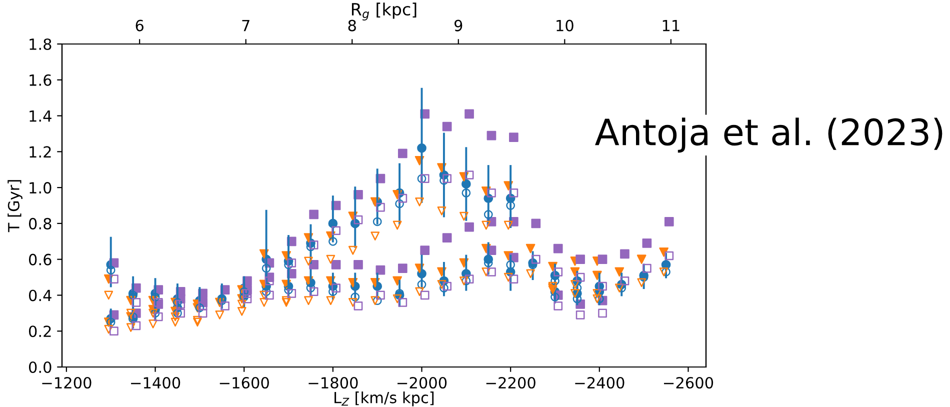 This screenshot has width=950, height=407. What do you see at coordinates (599, 382) in the screenshot?
I see `x-tick-label: −2400` at bounding box center [599, 382].